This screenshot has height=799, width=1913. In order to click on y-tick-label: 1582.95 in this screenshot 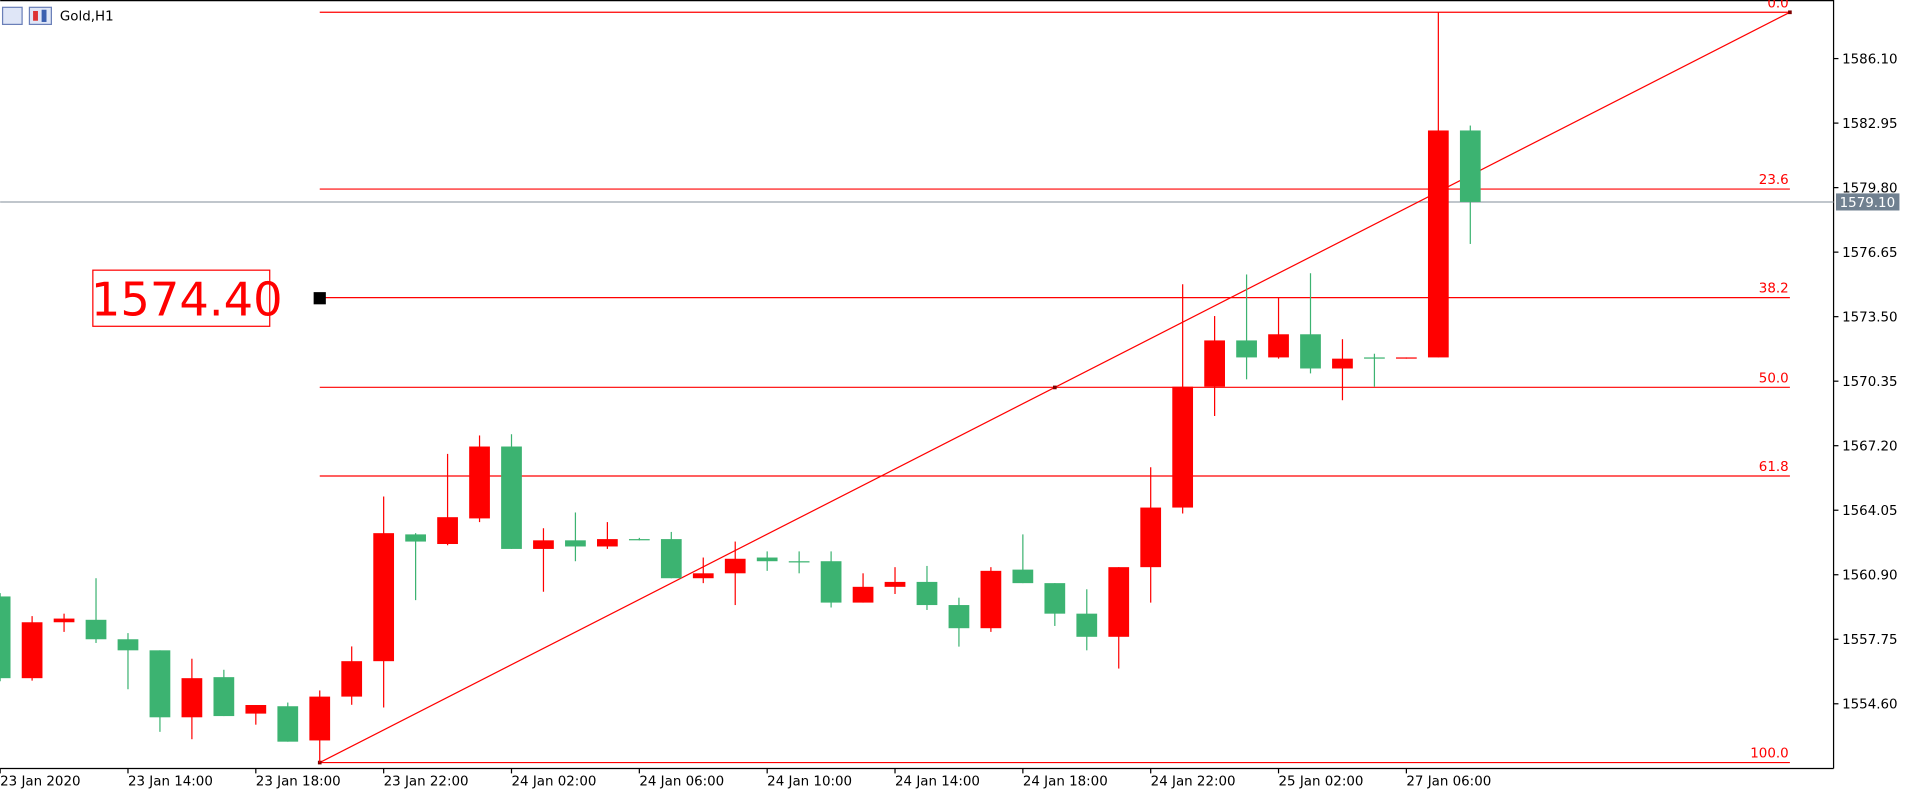, I will do `click(1869, 124)`.